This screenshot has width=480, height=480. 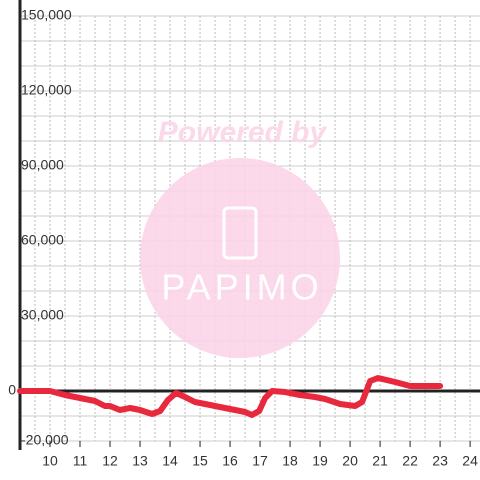 What do you see at coordinates (42, 240) in the screenshot?
I see `y-tick-label: 60,000` at bounding box center [42, 240].